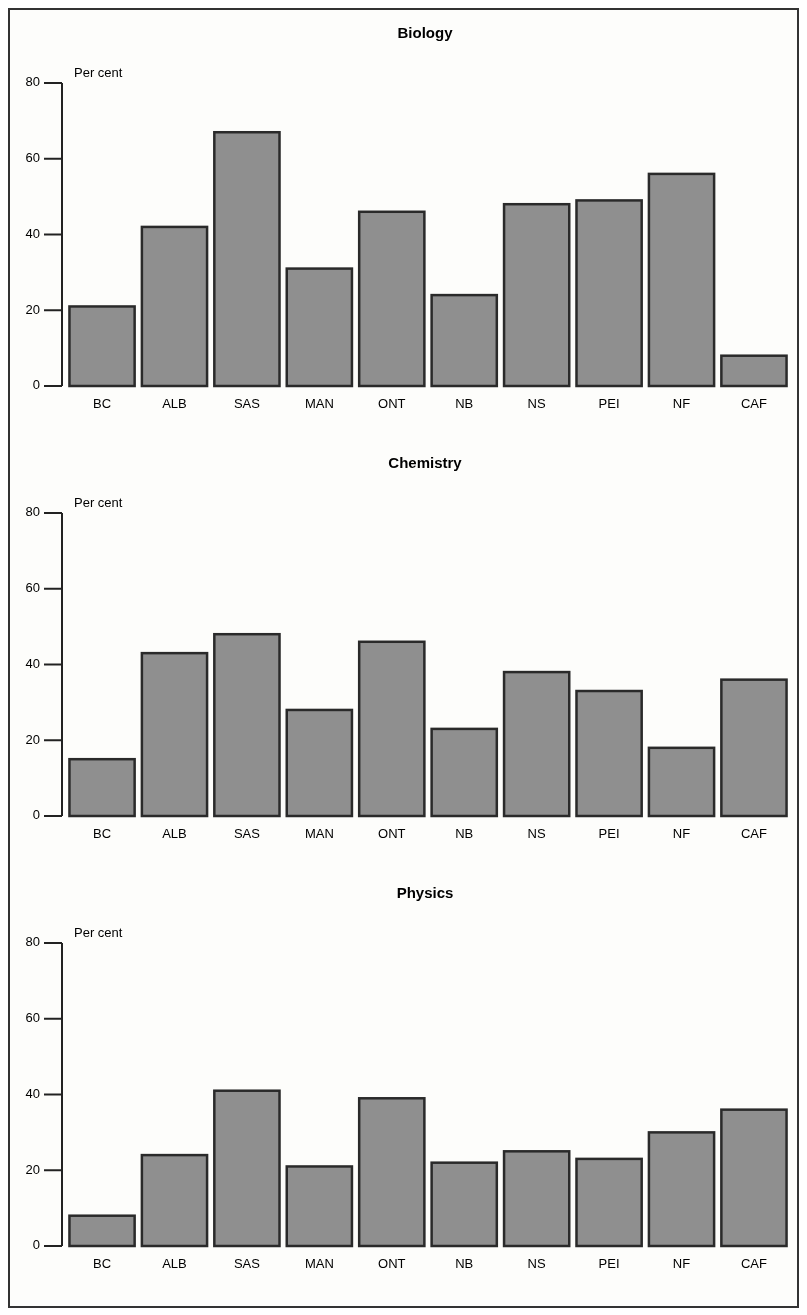  What do you see at coordinates (425, 462) in the screenshot?
I see `chart-title: Chemistry` at bounding box center [425, 462].